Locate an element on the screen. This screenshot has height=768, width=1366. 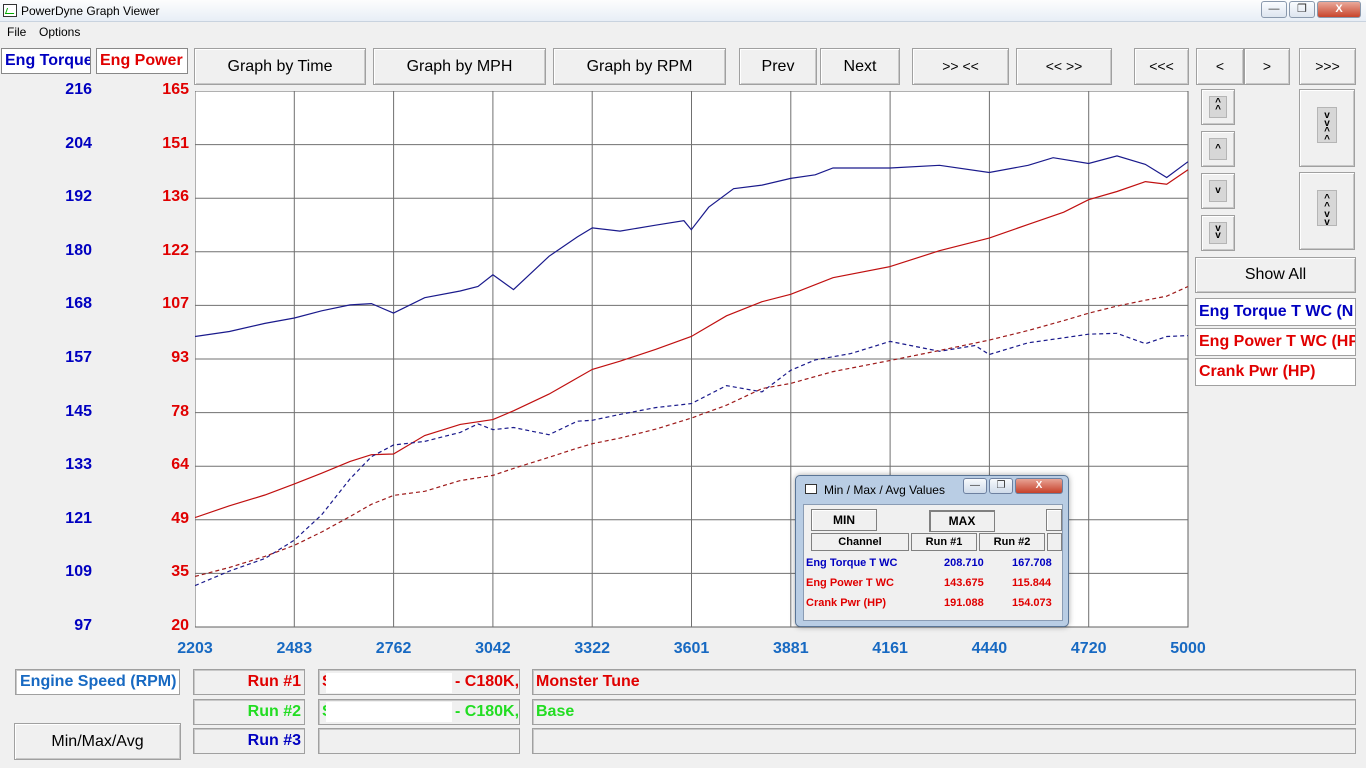
legend-item-torque: Eng Torque T WC (N is located at coordinates (1275, 312).